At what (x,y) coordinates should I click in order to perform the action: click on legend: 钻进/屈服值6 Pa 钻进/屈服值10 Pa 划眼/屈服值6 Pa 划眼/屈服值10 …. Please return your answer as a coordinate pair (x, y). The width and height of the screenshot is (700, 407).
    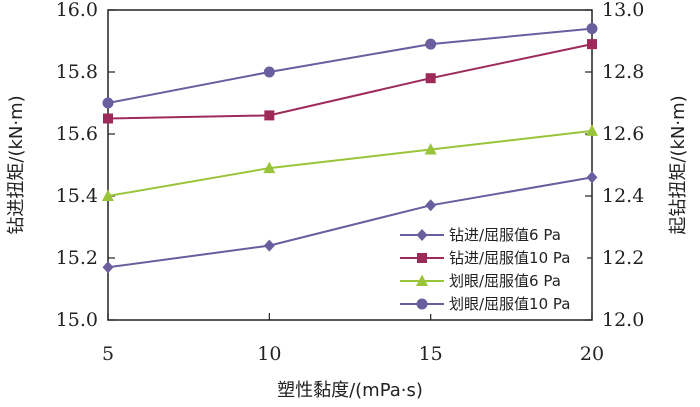
    Looking at the image, I should click on (490, 268).